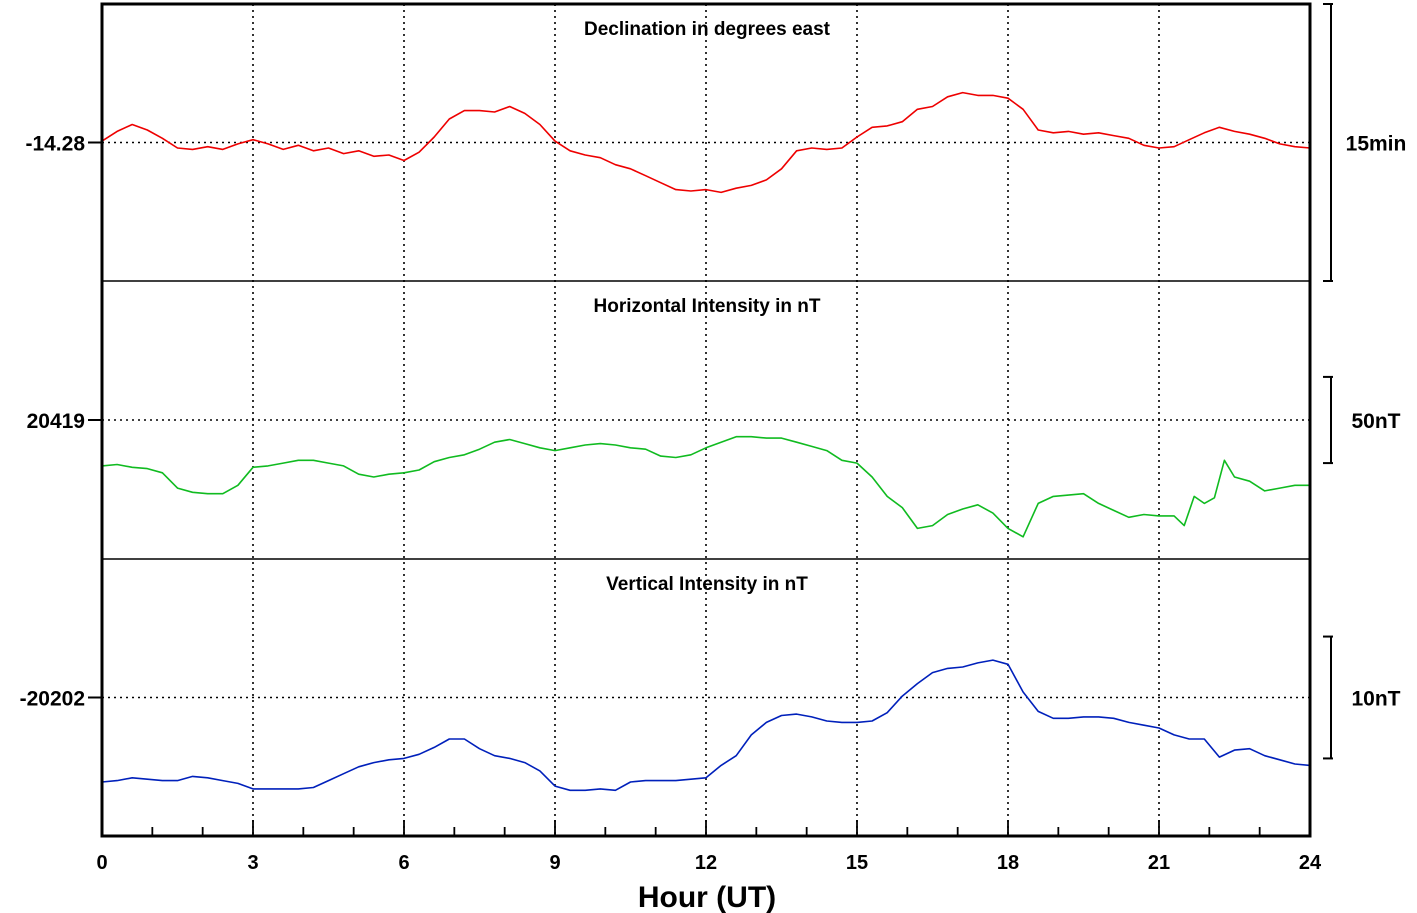 The width and height of the screenshot is (1417, 913). What do you see at coordinates (554, 863) in the screenshot?
I see `x-tick-label: 9` at bounding box center [554, 863].